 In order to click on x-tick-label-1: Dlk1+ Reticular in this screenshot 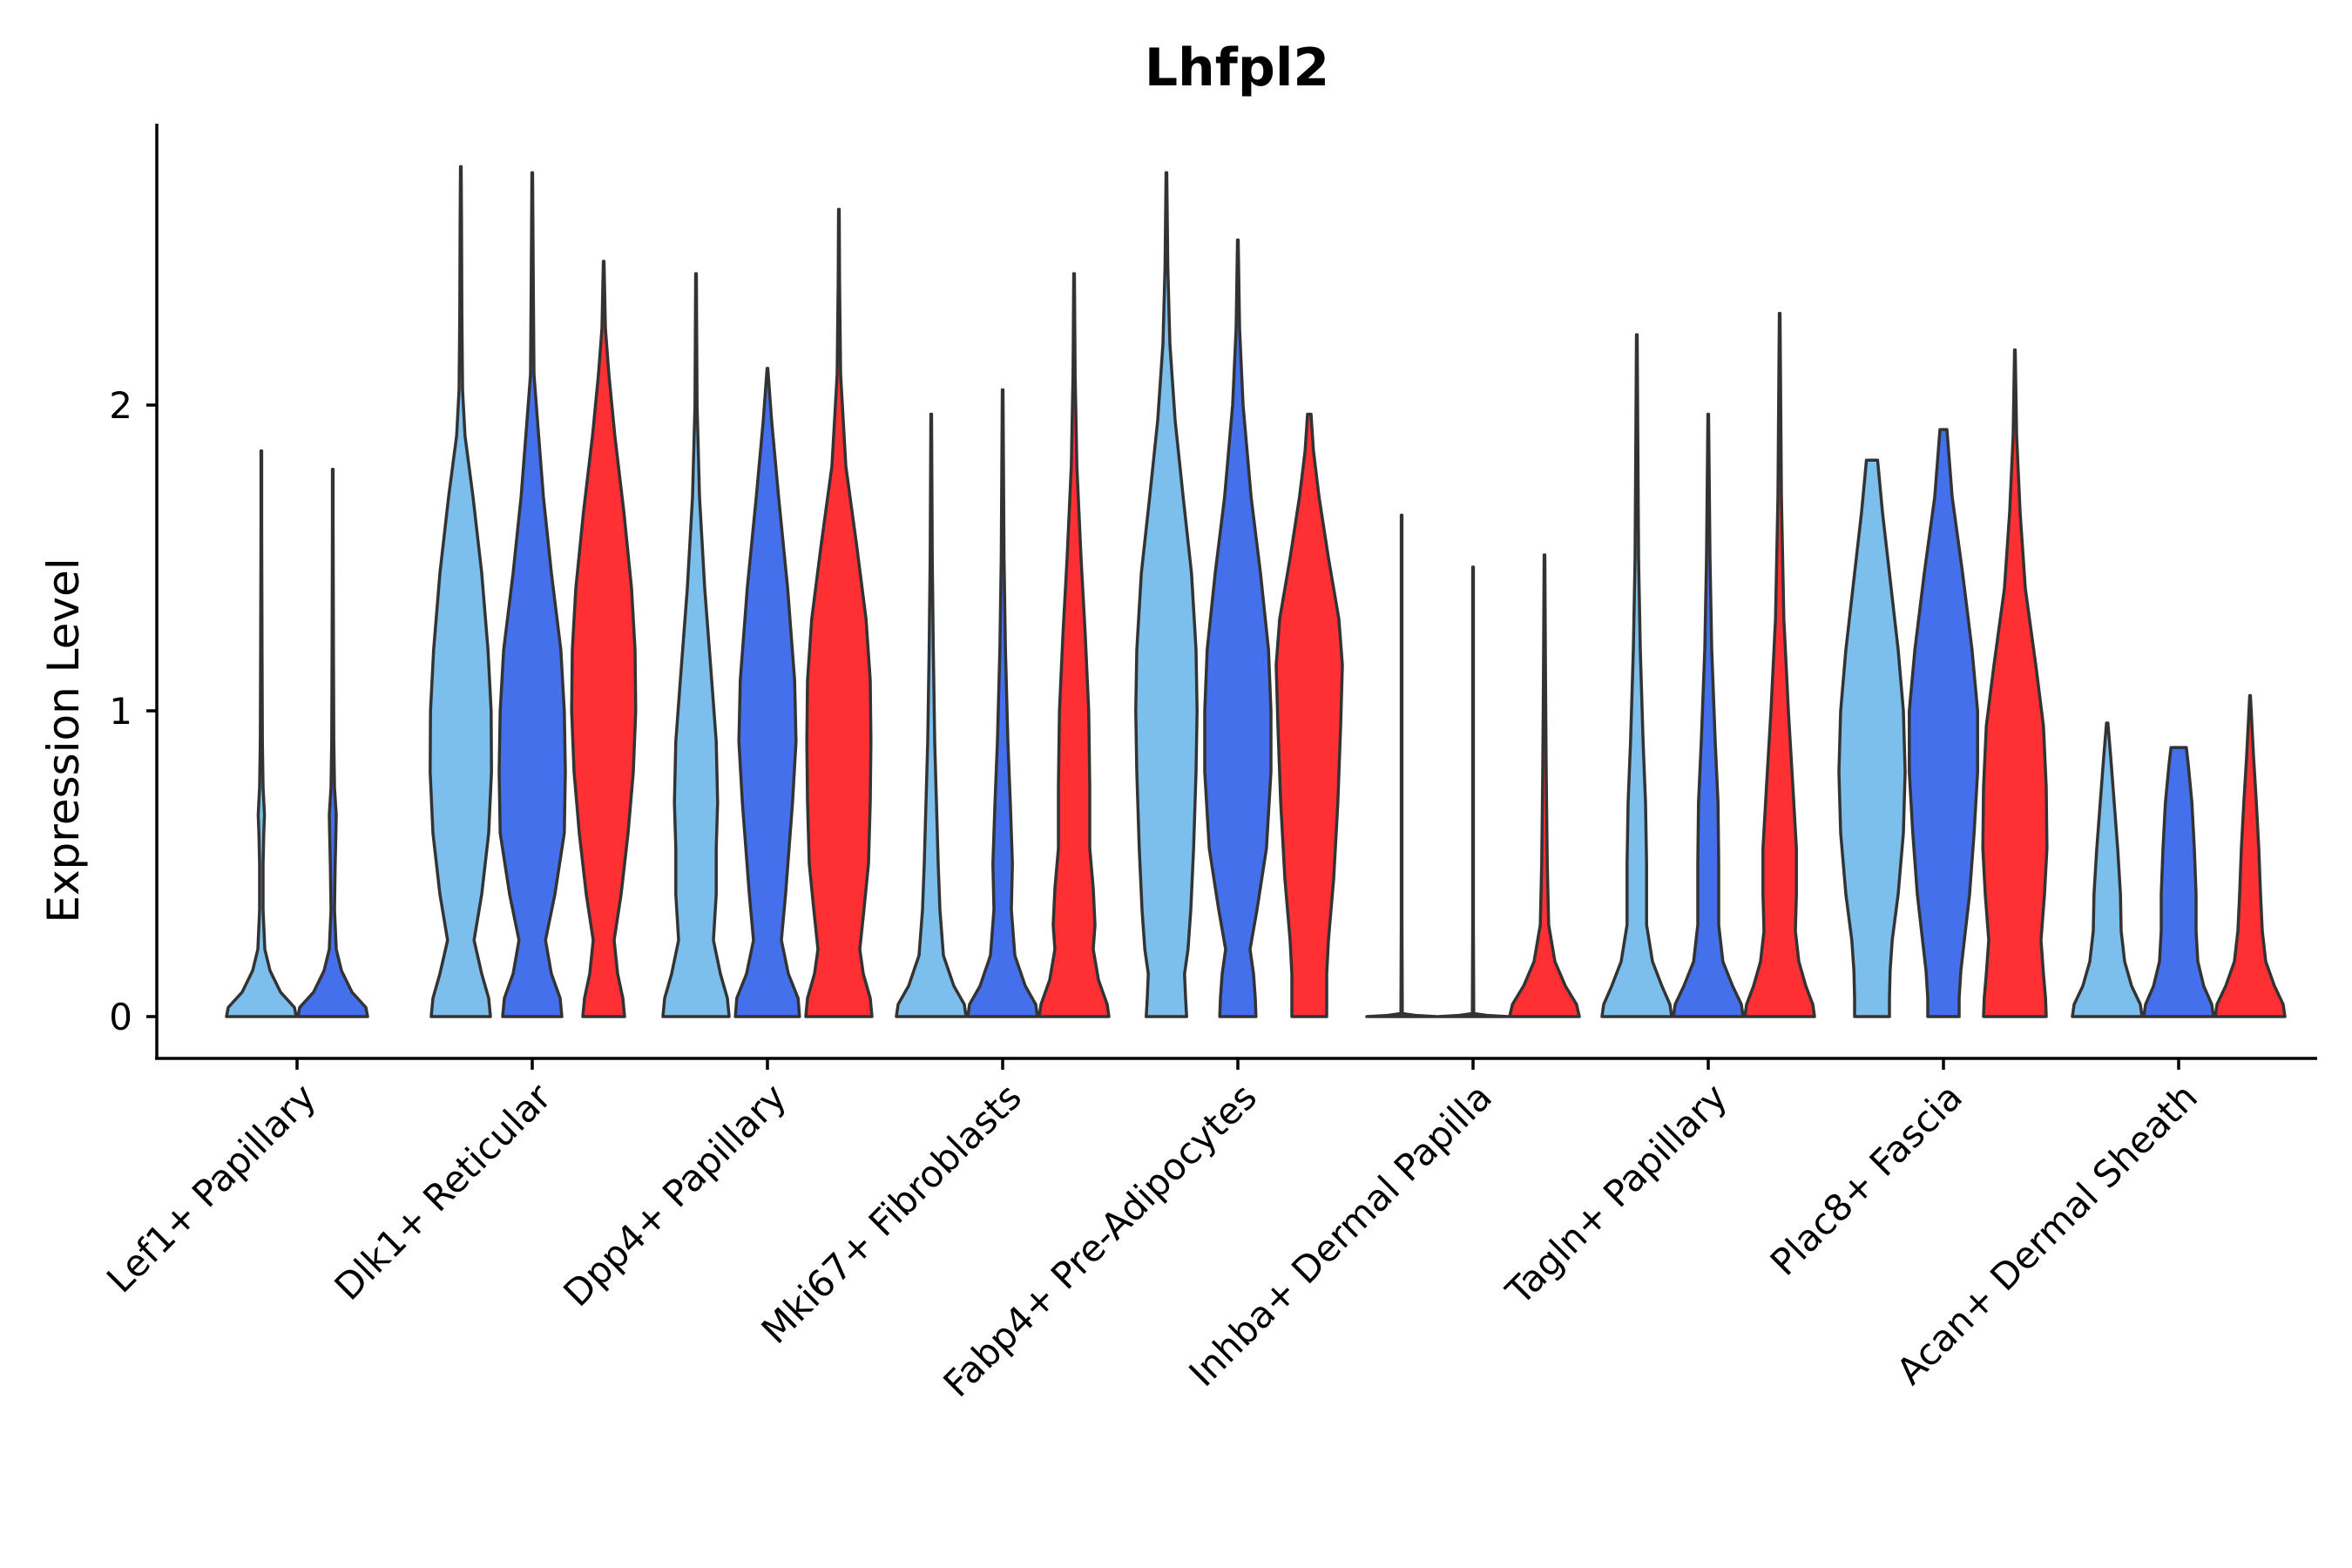, I will do `click(443, 1191)`.